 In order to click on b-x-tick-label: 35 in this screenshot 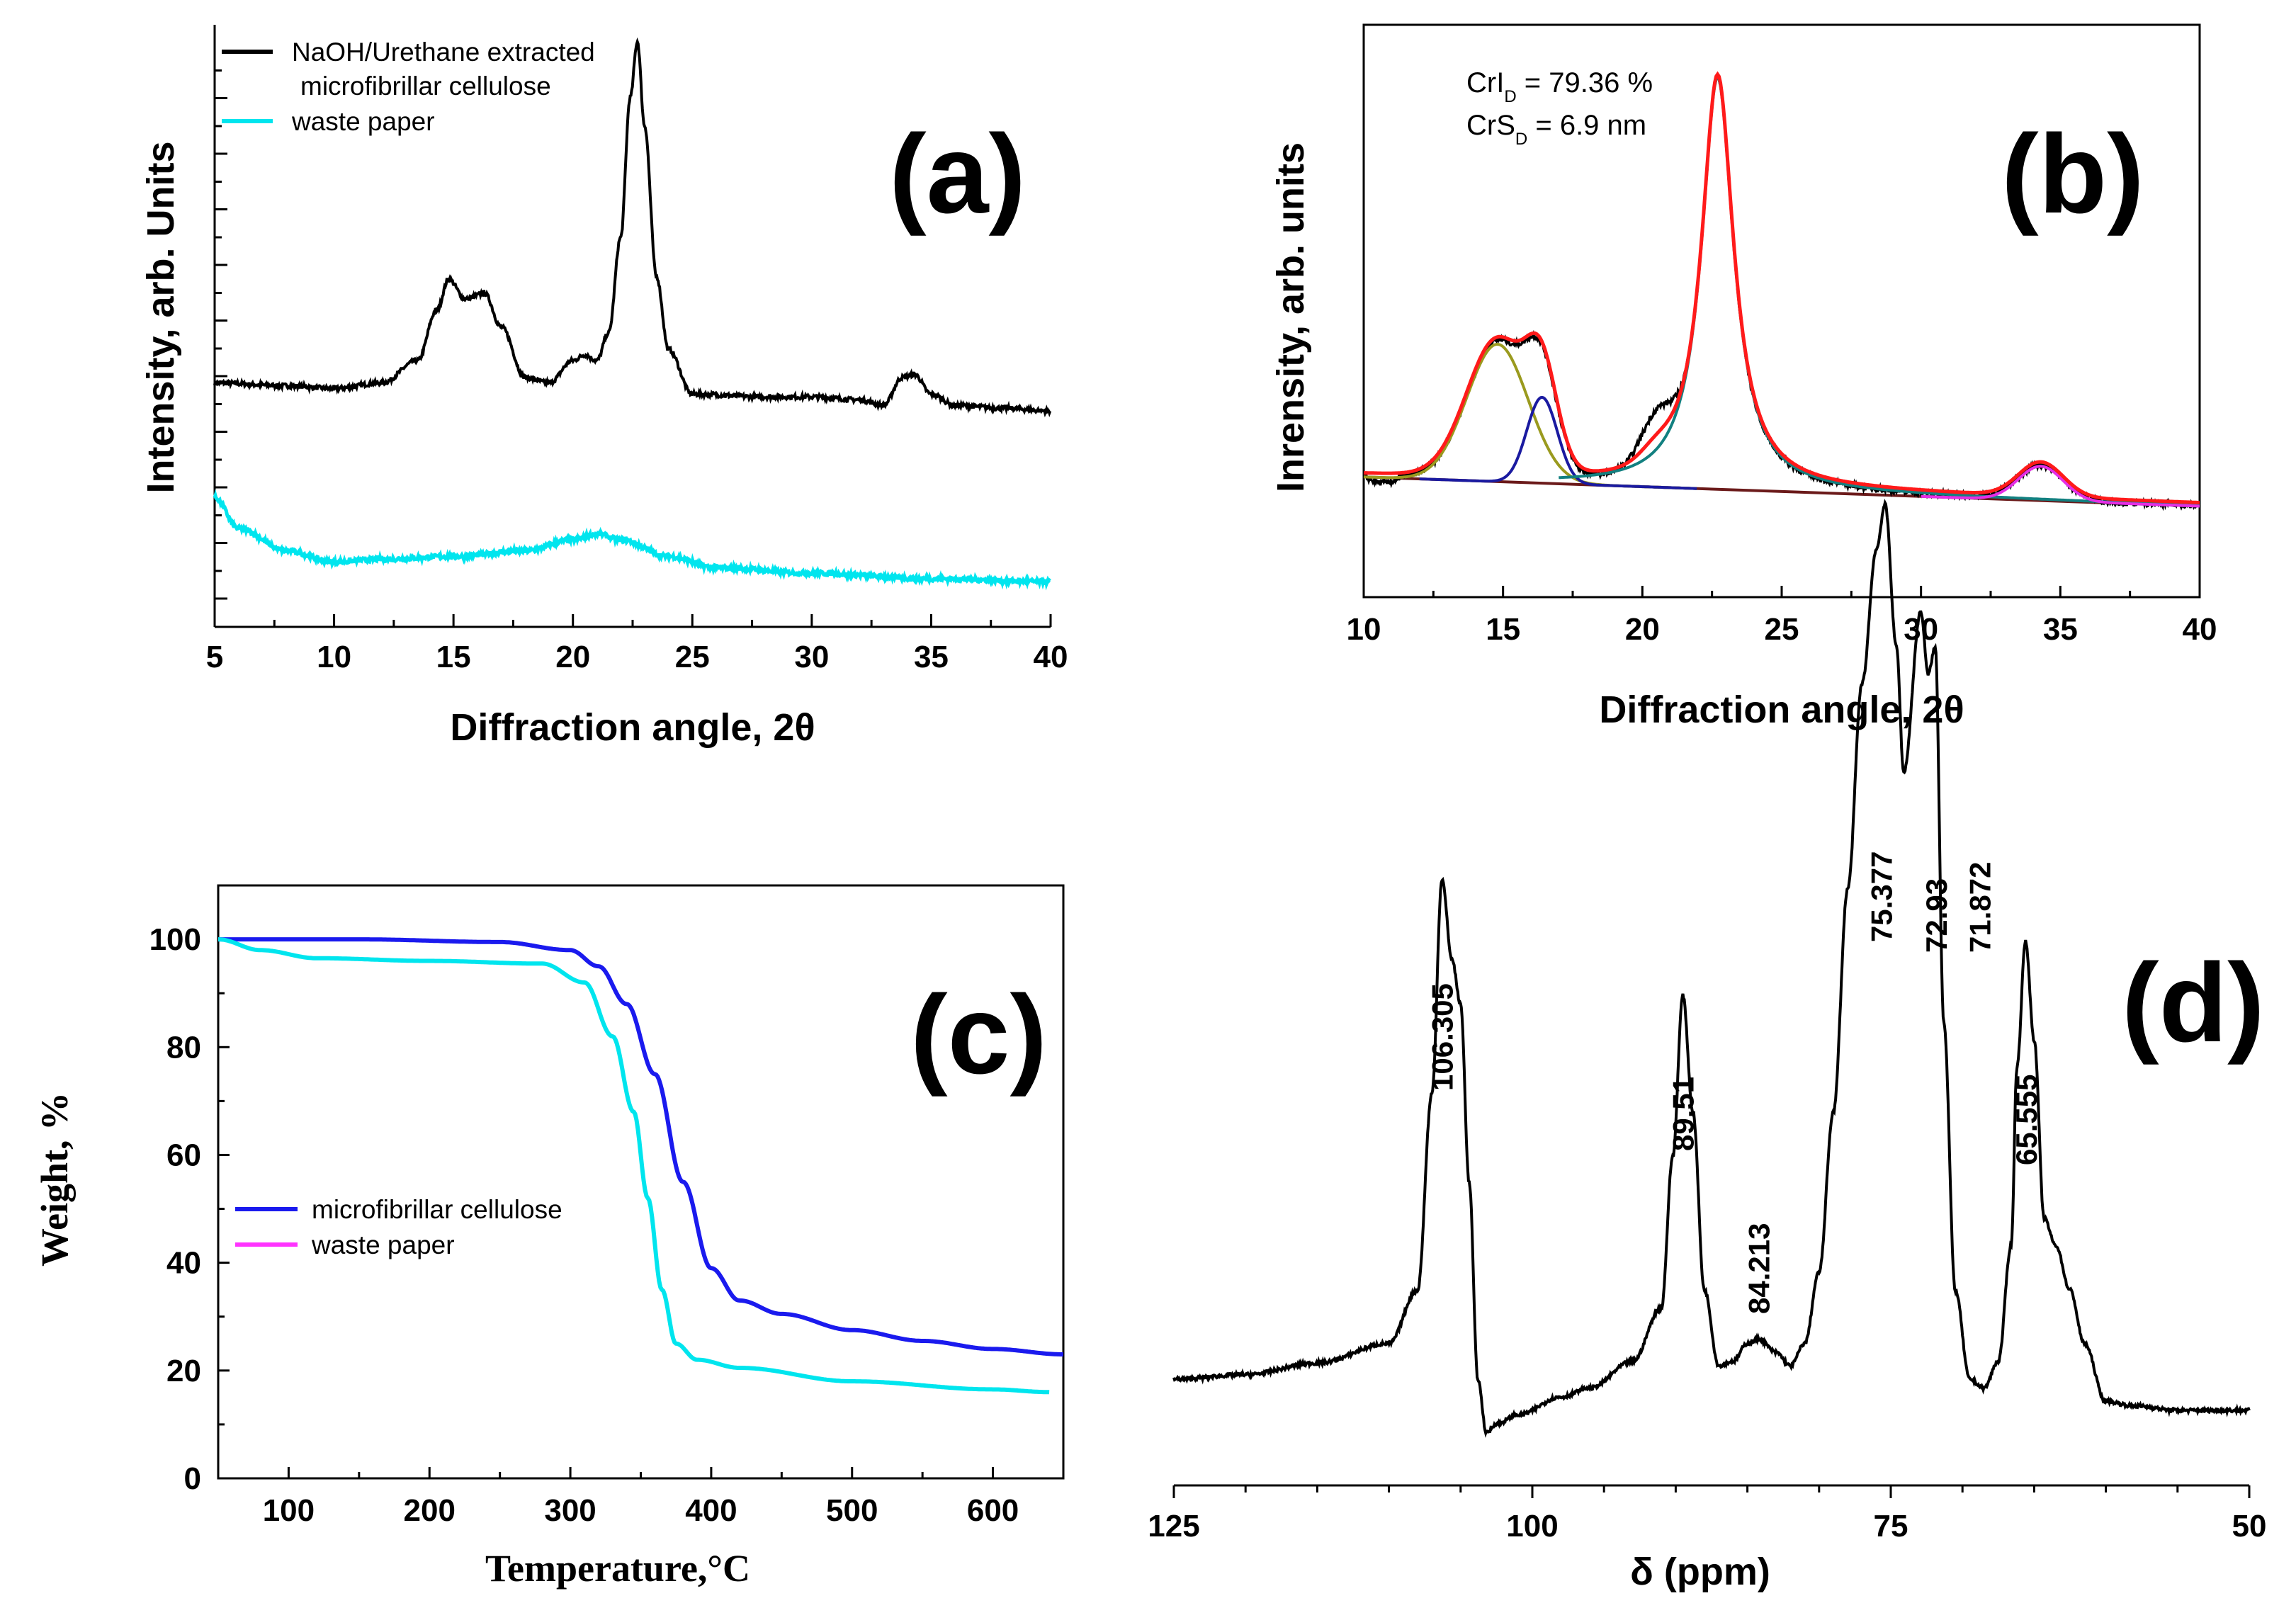, I will do `click(2060, 629)`.